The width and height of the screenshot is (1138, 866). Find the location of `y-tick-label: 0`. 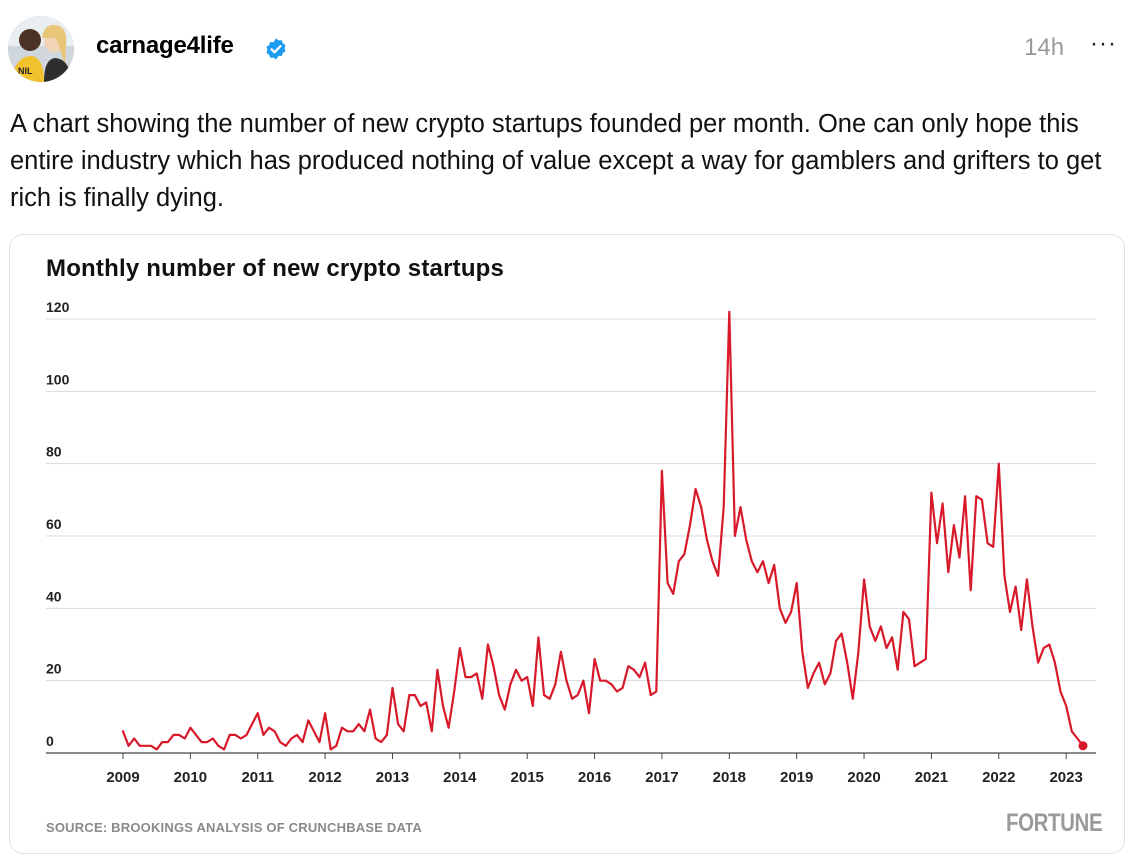

y-tick-label: 0 is located at coordinates (50, 741).